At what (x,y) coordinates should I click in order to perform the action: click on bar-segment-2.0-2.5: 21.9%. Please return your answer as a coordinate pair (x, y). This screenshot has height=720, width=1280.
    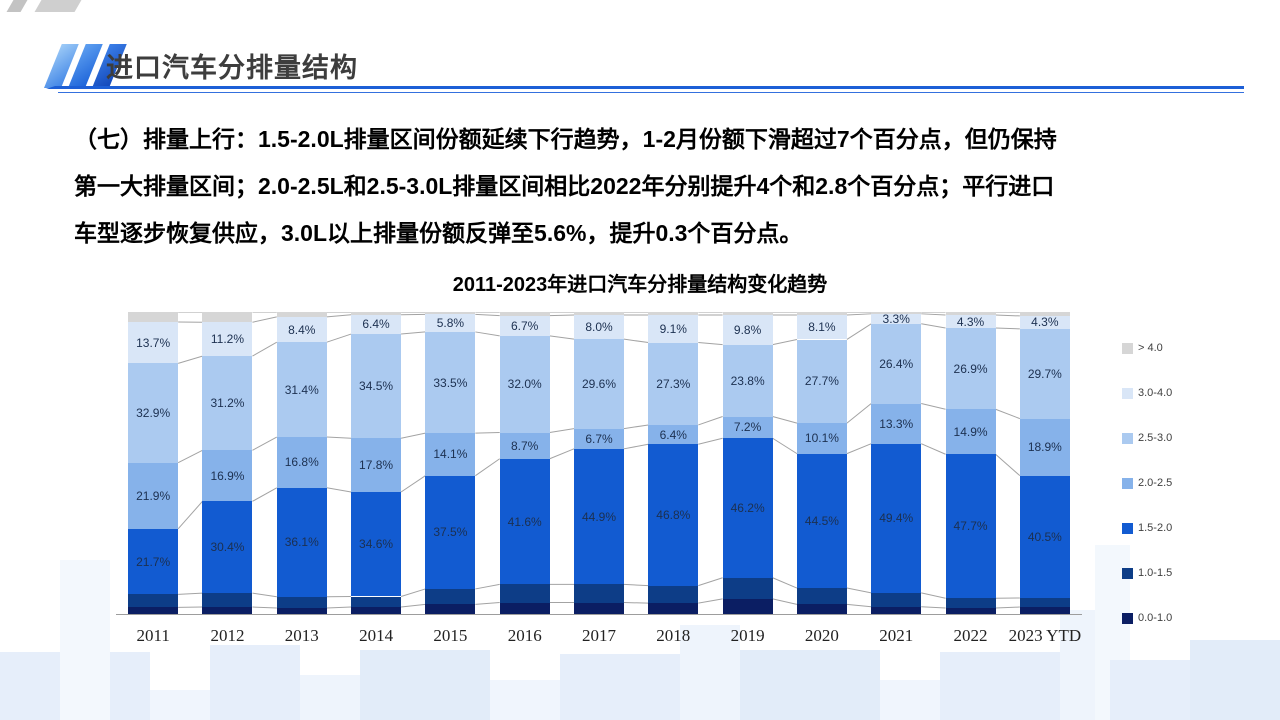
    Looking at the image, I should click on (153, 495).